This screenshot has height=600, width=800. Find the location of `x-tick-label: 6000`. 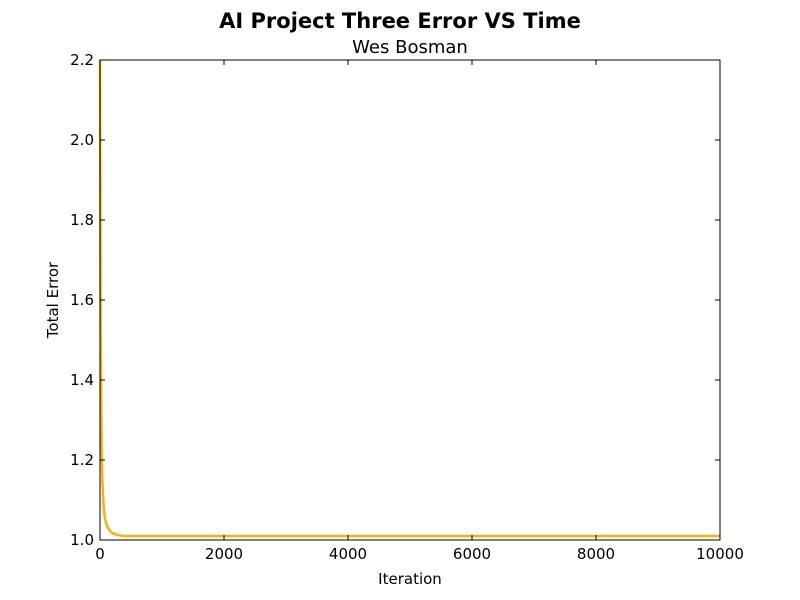

x-tick-label: 6000 is located at coordinates (472, 554).